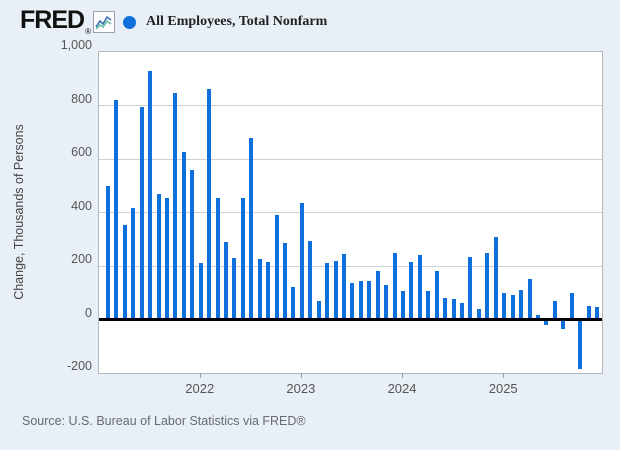 Image resolution: width=620 pixels, height=450 pixels. What do you see at coordinates (301, 388) in the screenshot?
I see `x-tick-label-2023: 2023` at bounding box center [301, 388].